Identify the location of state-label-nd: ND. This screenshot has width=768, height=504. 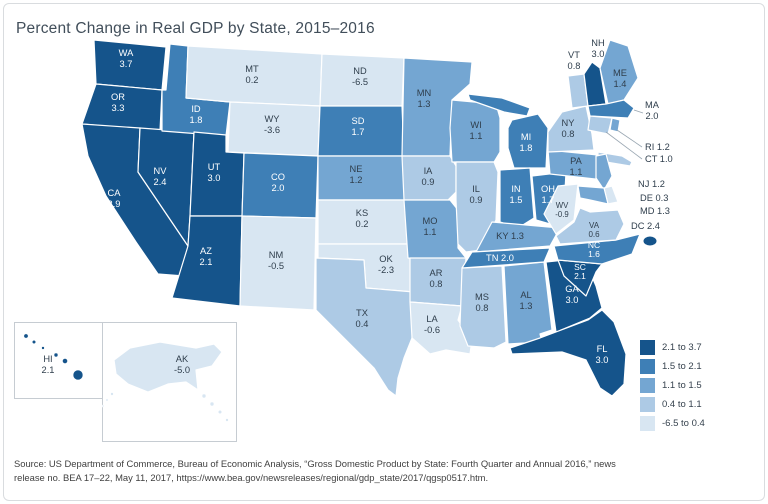
(360, 71).